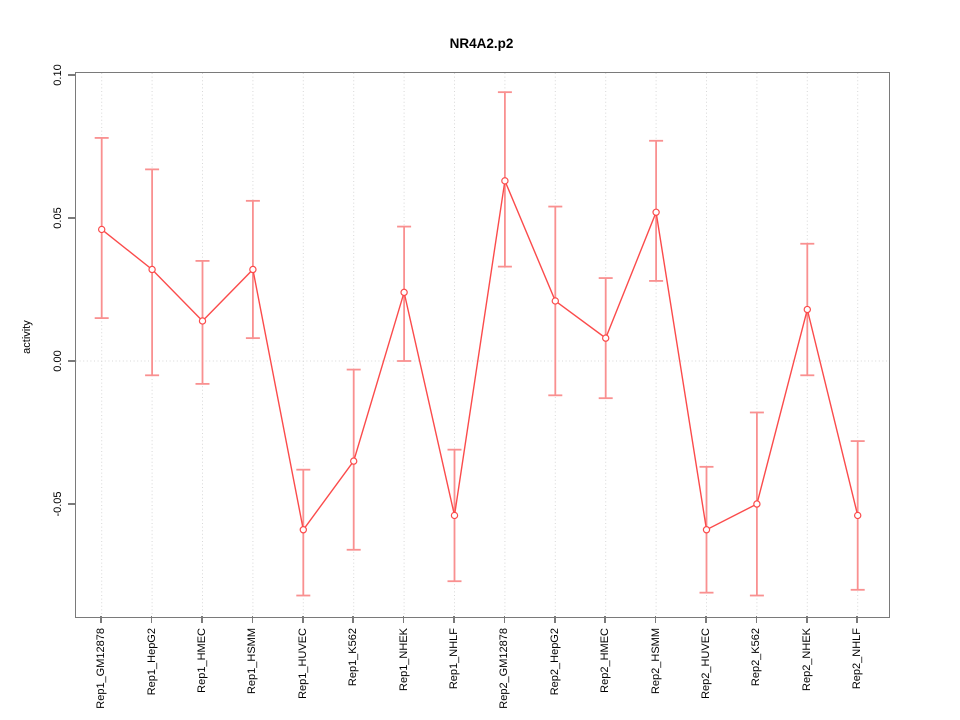 This screenshot has width=960, height=720. What do you see at coordinates (58, 218) in the screenshot?
I see `y-tick-label: 0.05` at bounding box center [58, 218].